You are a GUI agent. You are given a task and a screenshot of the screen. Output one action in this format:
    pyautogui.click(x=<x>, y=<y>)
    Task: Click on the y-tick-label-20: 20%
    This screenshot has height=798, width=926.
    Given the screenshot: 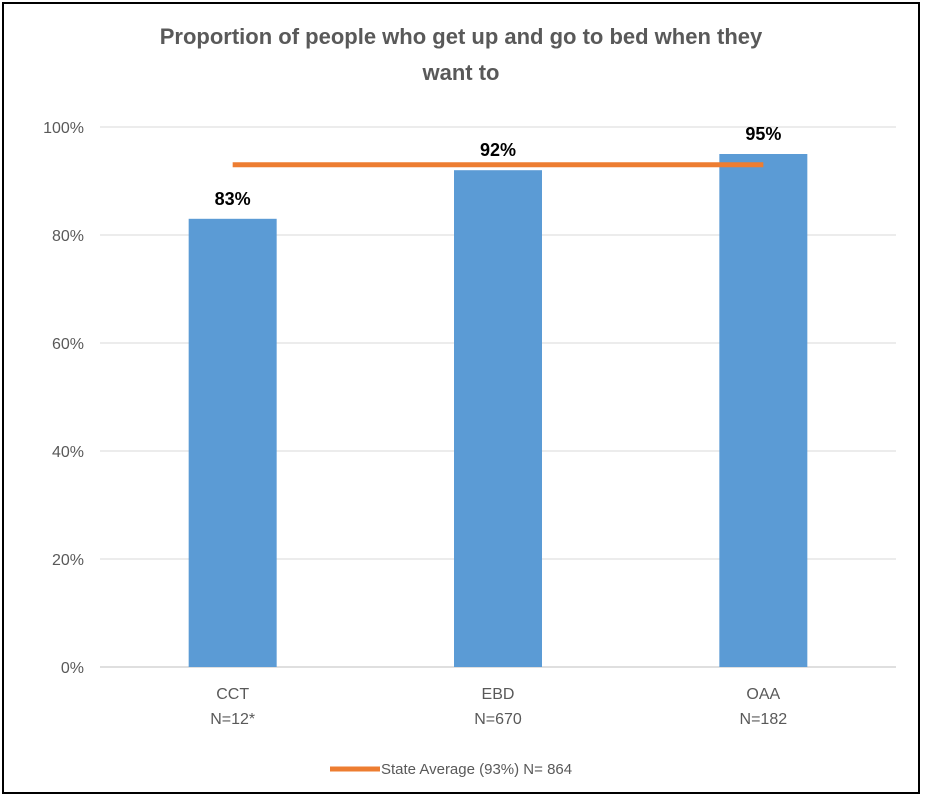 What is the action you would take?
    pyautogui.click(x=68, y=560)
    